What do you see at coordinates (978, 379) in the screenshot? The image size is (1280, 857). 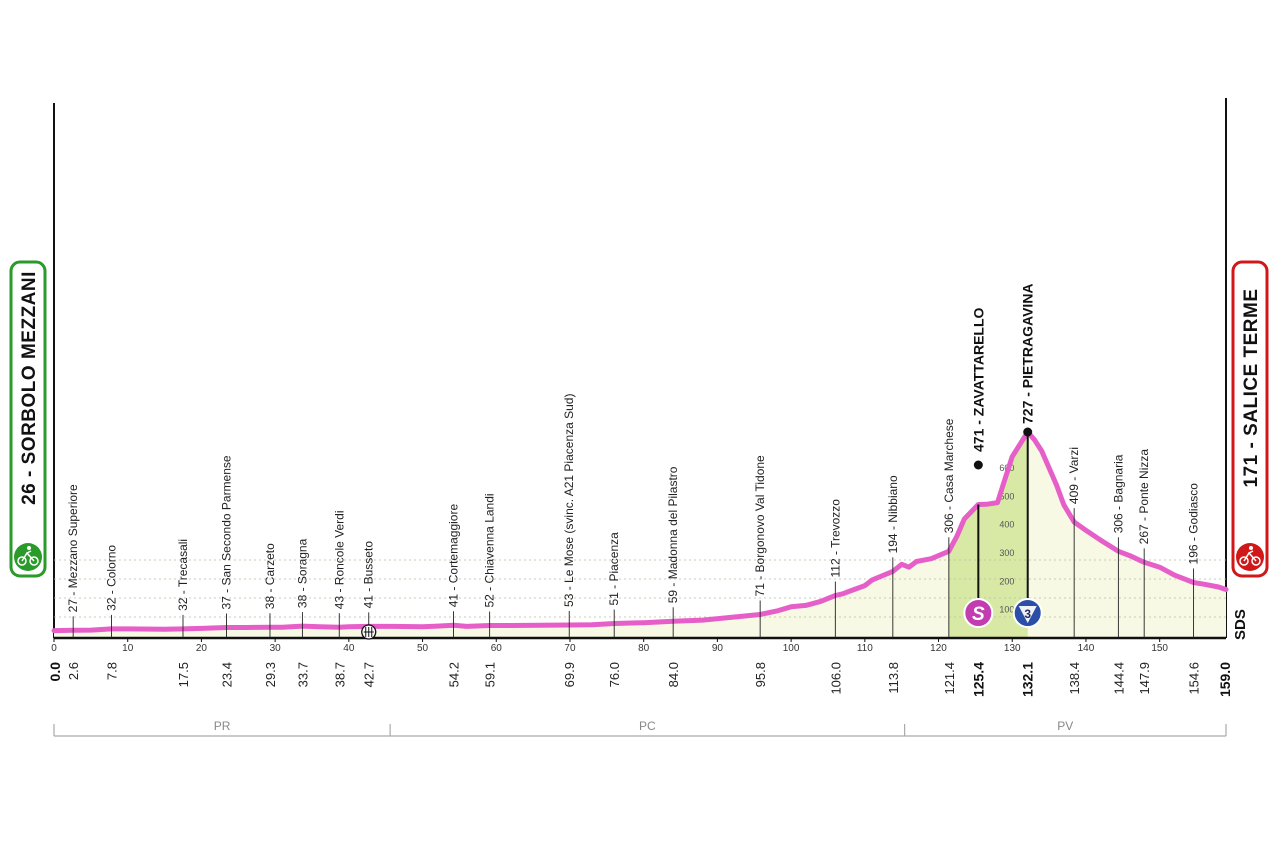 I see `climb-name-label: 471 - ZAVATTARELLO` at bounding box center [978, 379].